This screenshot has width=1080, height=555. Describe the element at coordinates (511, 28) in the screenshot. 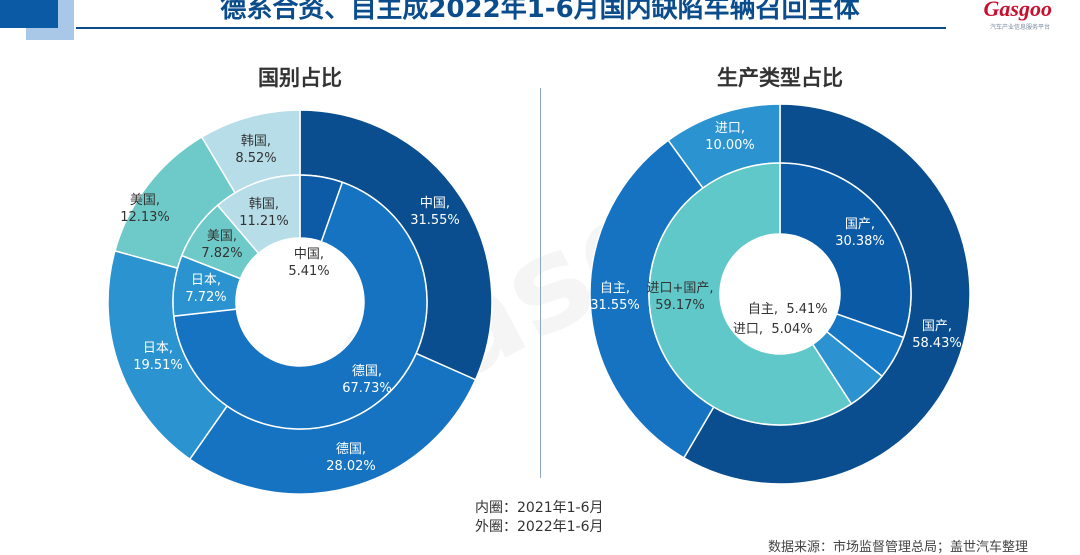

I see `title-rule` at that location.